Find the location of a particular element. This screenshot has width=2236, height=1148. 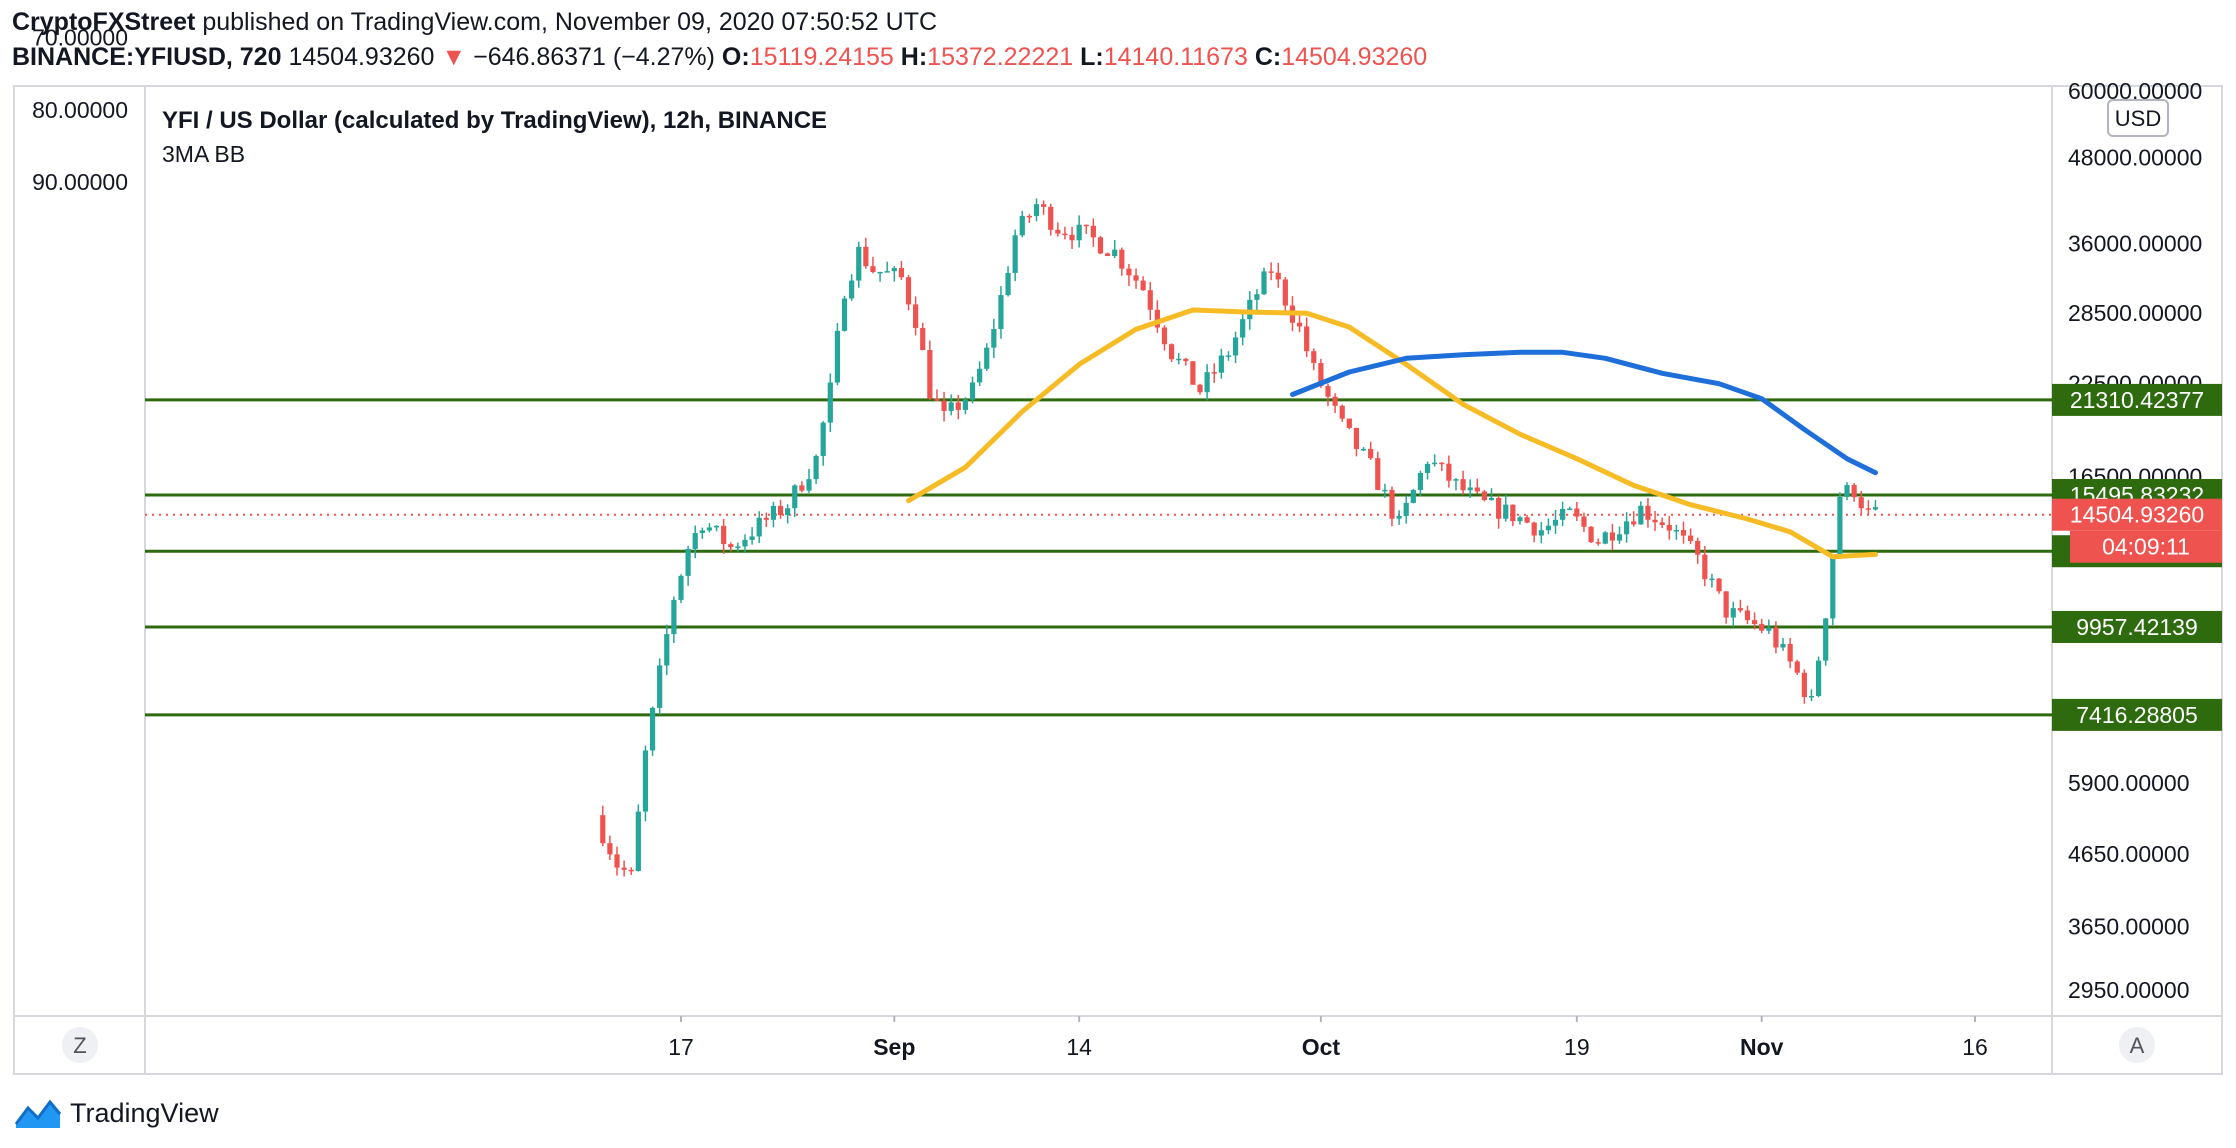

x-tick-label: Sep is located at coordinates (894, 1047).